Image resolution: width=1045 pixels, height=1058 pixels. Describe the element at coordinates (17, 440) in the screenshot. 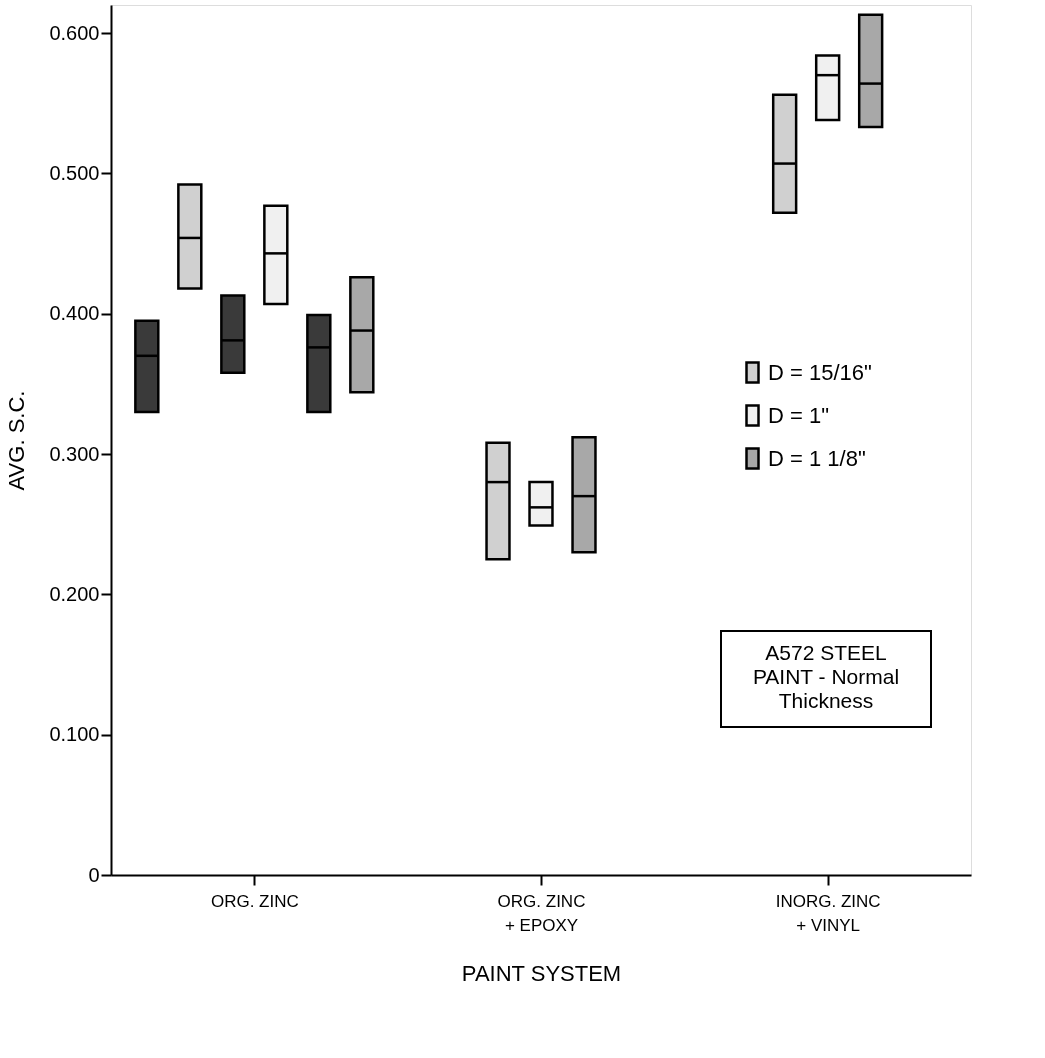

I see `y-axis-title: AVG. S.C.` at that location.